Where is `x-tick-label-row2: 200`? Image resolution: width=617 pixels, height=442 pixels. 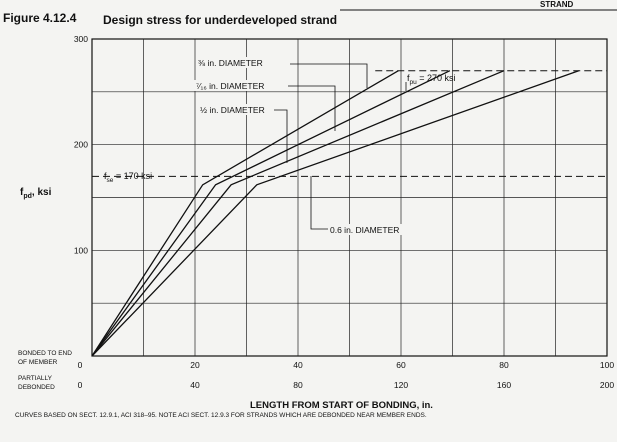
x-tick-label-row2: 200 is located at coordinates (607, 385).